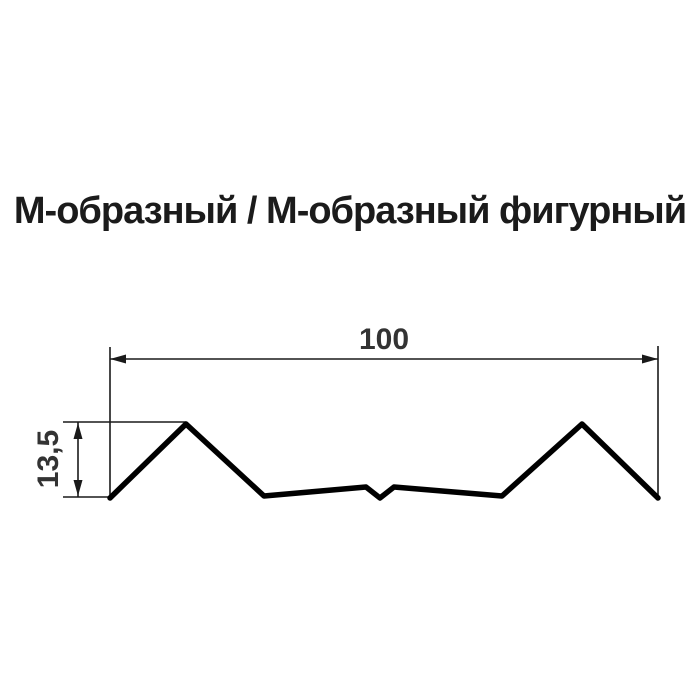 The image size is (700, 700). I want to click on arrowhead-left-icon, so click(118, 359).